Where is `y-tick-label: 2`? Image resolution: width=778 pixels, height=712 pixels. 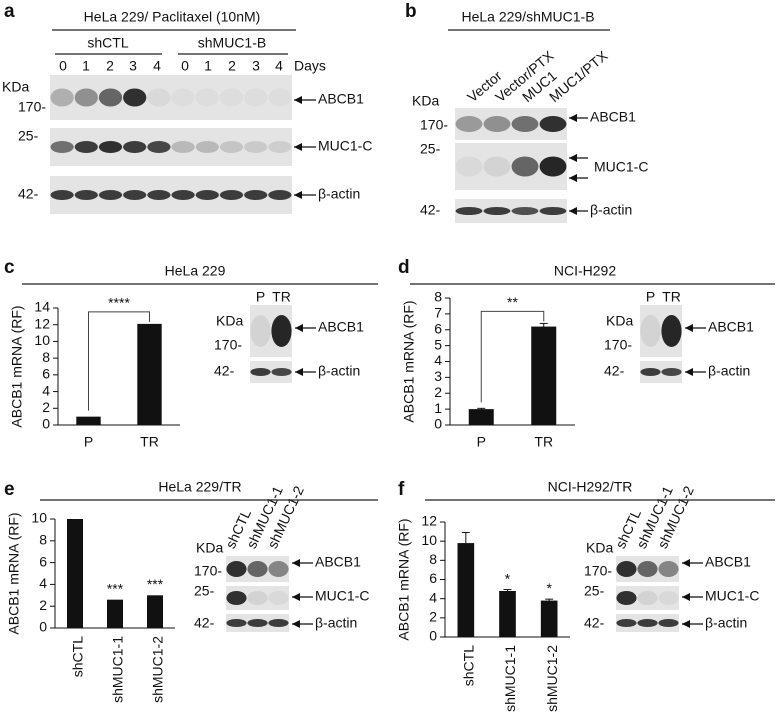 y-tick-label: 2 is located at coordinates (433, 617).